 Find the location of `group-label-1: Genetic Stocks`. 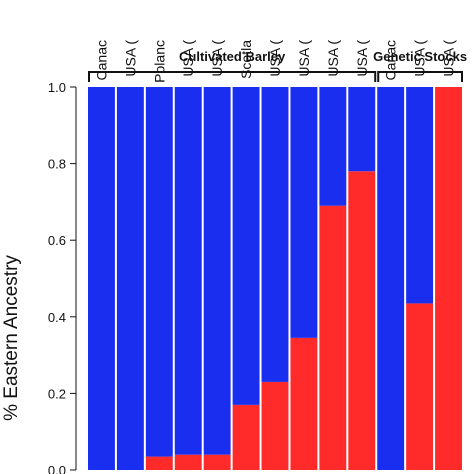

group-label-1: Genetic Stocks is located at coordinates (420, 56).